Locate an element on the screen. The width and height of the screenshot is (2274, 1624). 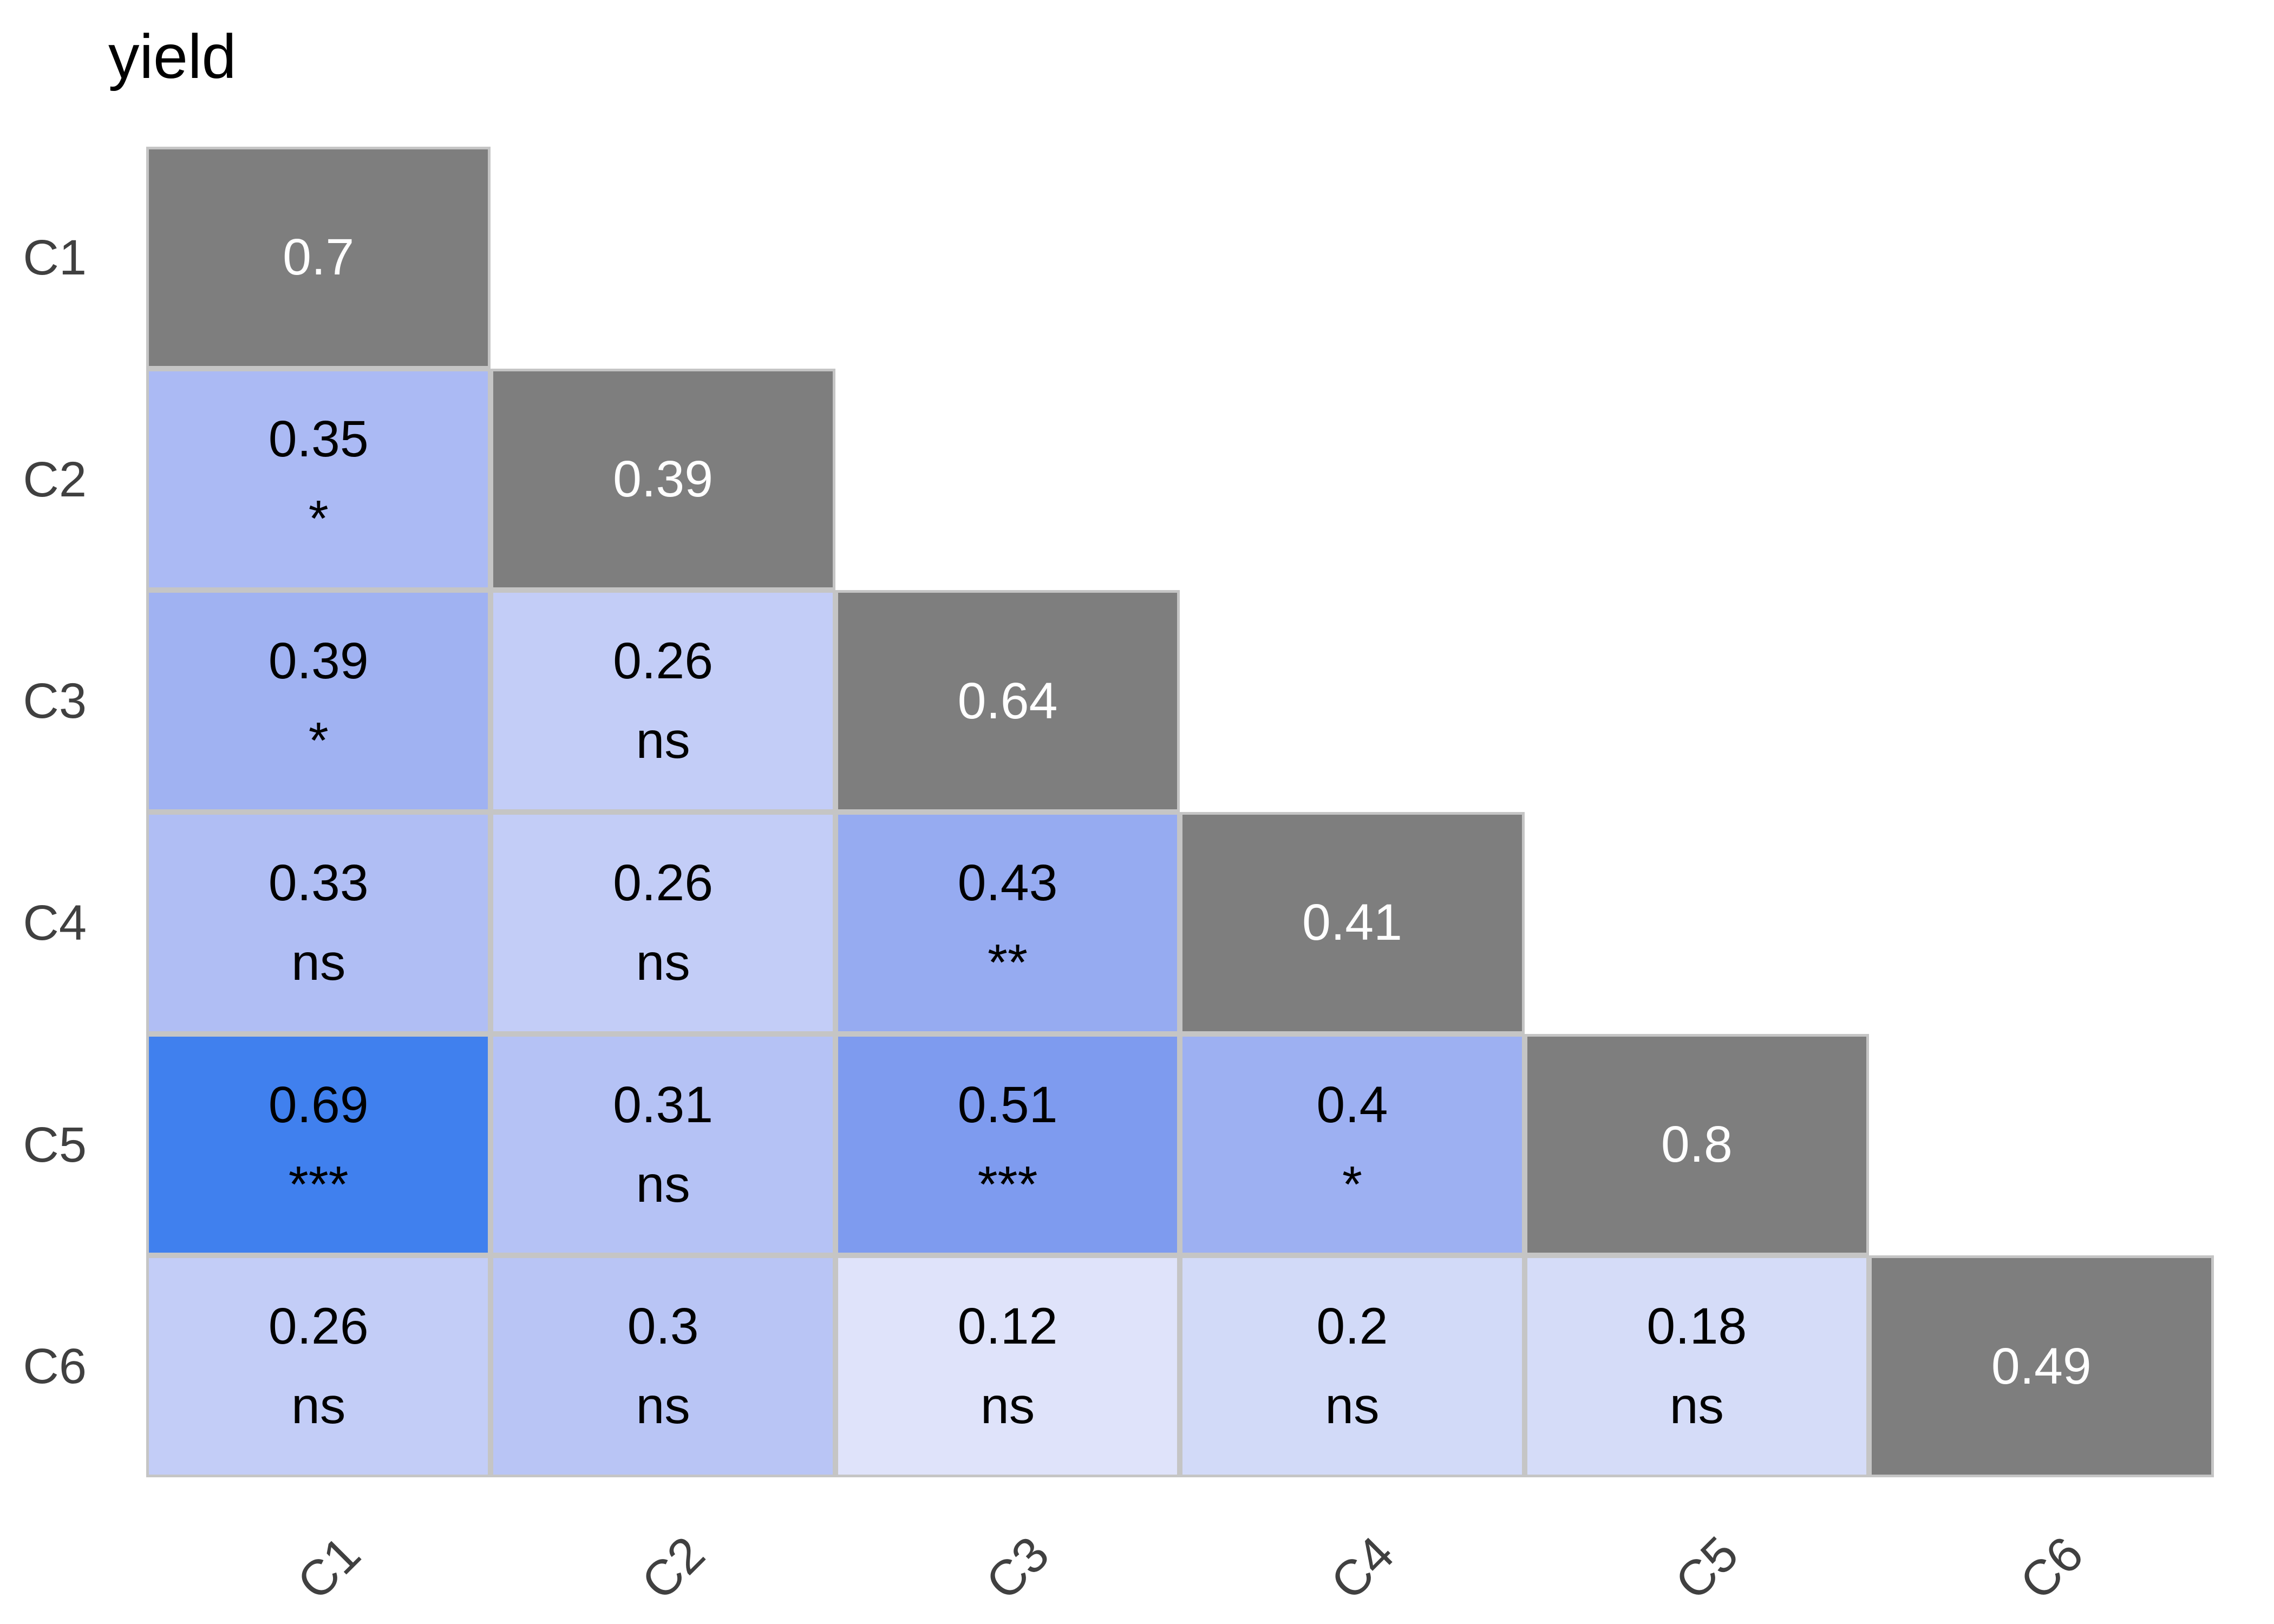
correlation-cell: 0.4 * is located at coordinates (1353, 1144).